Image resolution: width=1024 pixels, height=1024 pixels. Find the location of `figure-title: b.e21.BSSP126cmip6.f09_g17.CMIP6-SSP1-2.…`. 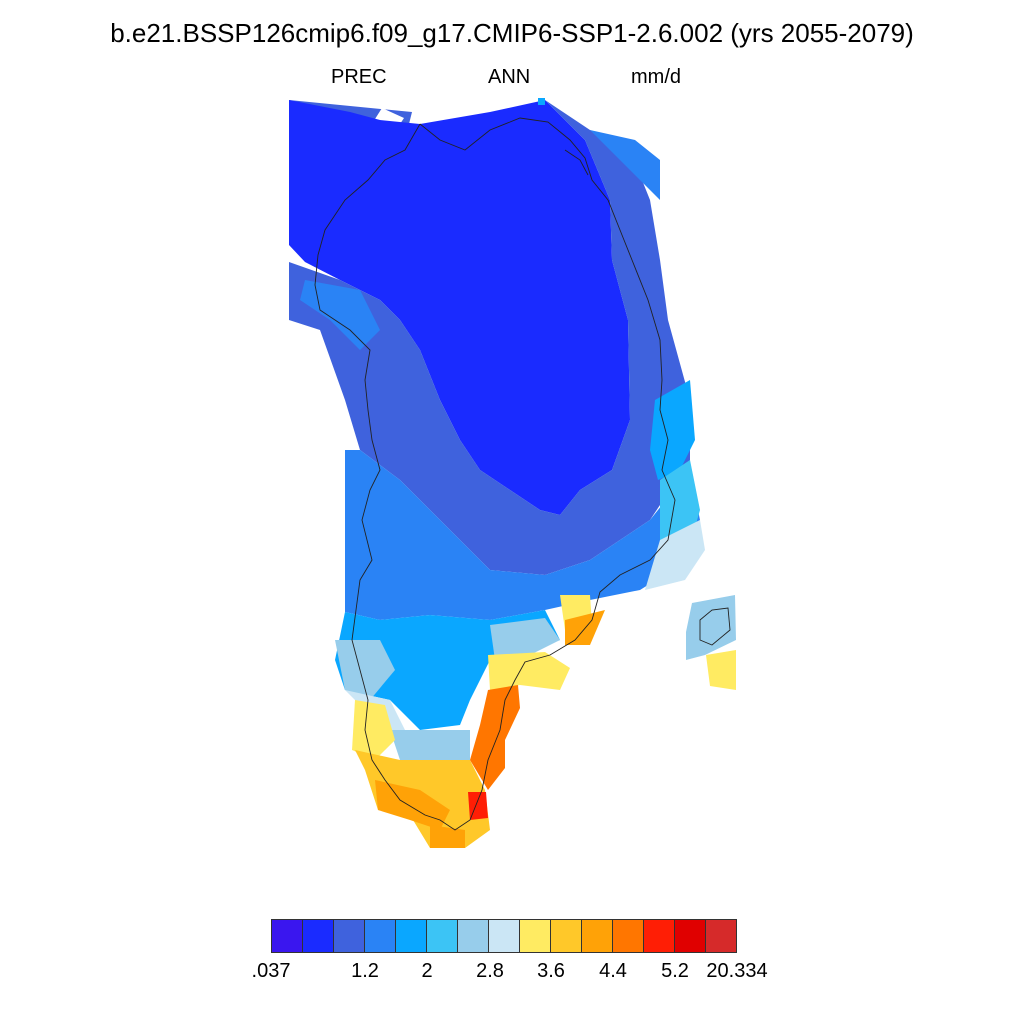

figure-title: b.e21.BSSP126cmip6.f09_g17.CMIP6-SSP1-2.… is located at coordinates (512, 33).